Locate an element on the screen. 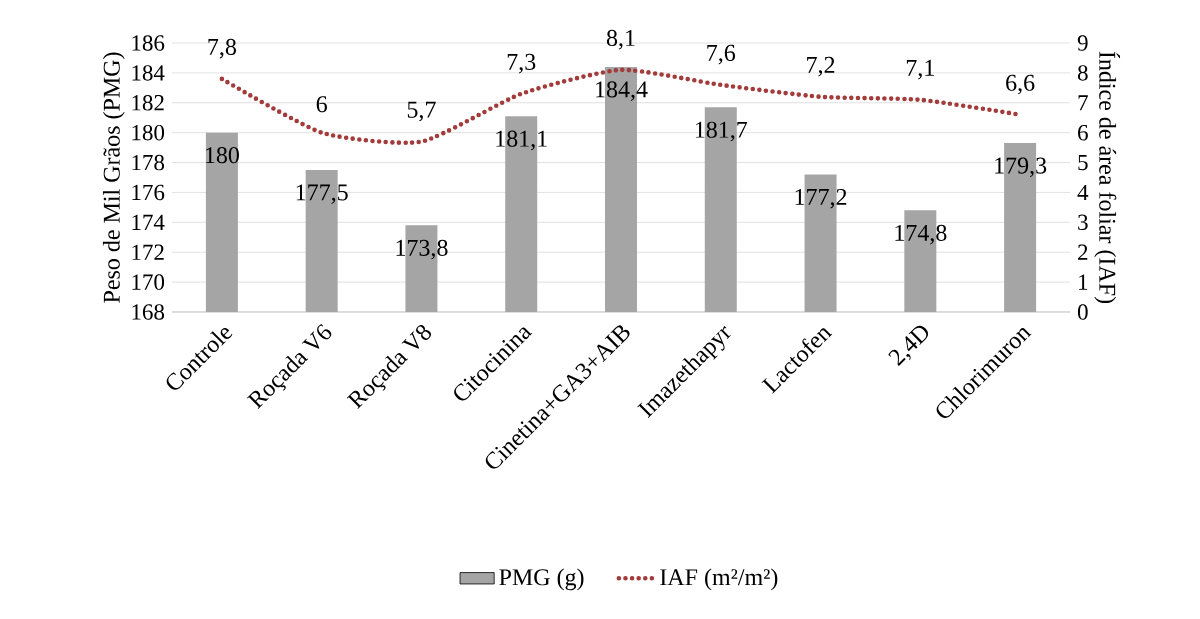 Image resolution: width=1200 pixels, height=619 pixels. data-label: 181,1 is located at coordinates (521, 140).